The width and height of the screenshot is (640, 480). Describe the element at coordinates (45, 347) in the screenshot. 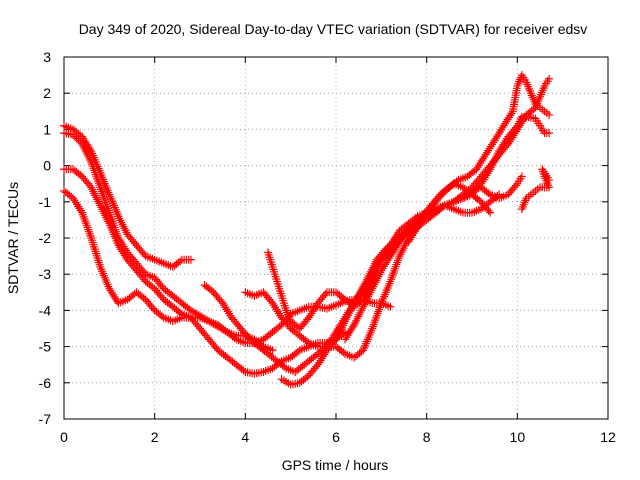

I see `y-tick-label: -5` at that location.